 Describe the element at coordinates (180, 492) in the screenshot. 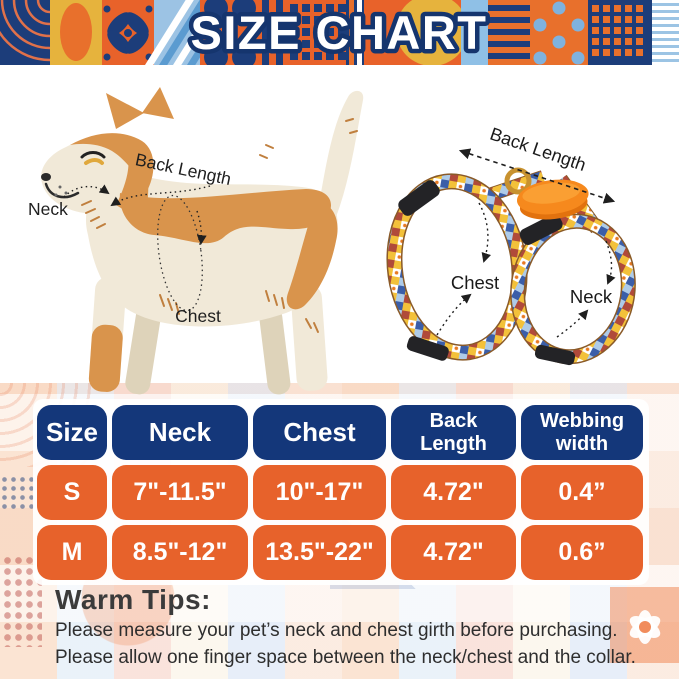

I see `size-s-neck: 7"-11.5"` at that location.